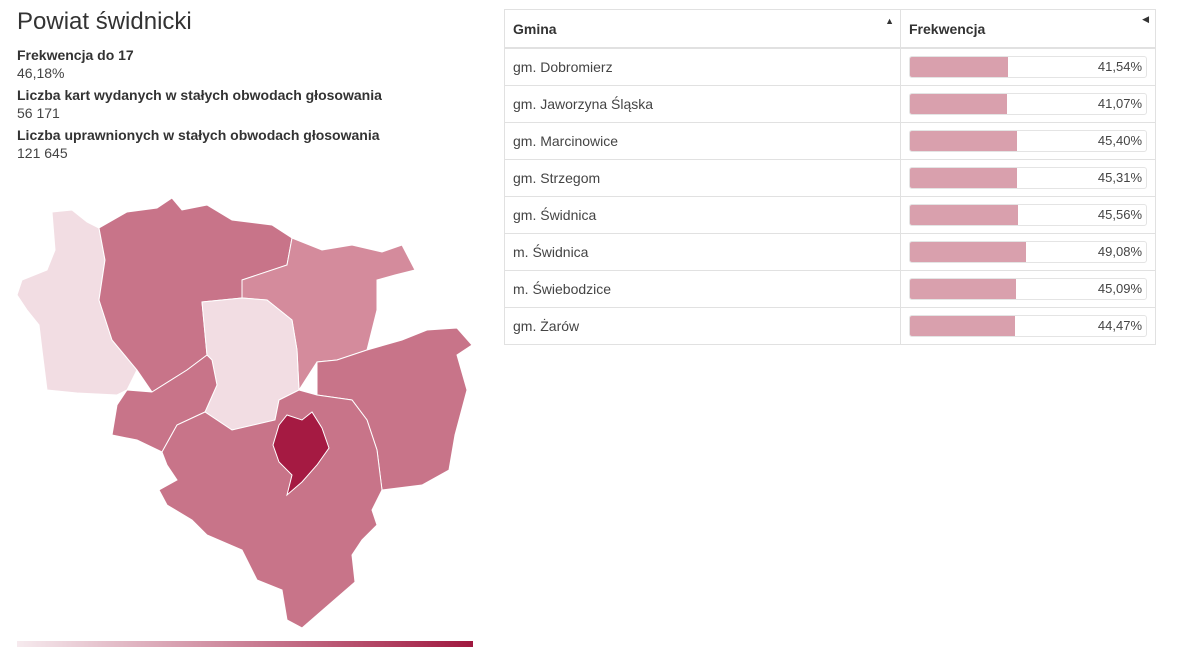  I want to click on turnout-cell: 44,47%, so click(1028, 326).